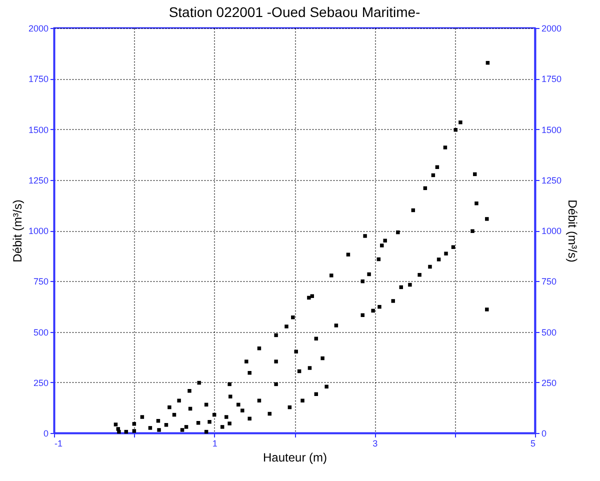 The image size is (600, 481). Describe the element at coordinates (552, 231) in the screenshot. I see `y2-tick-label: 1000` at that location.